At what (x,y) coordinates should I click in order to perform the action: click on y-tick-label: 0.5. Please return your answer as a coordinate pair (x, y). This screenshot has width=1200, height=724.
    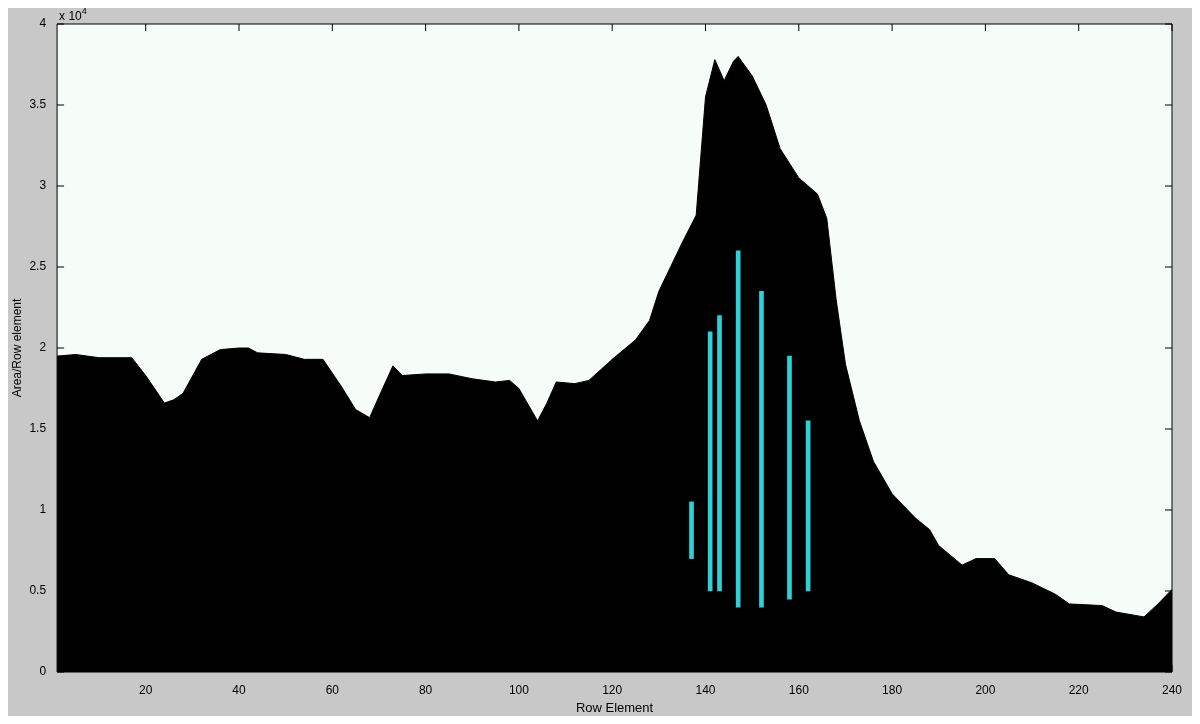
    Looking at the image, I should click on (38, 590).